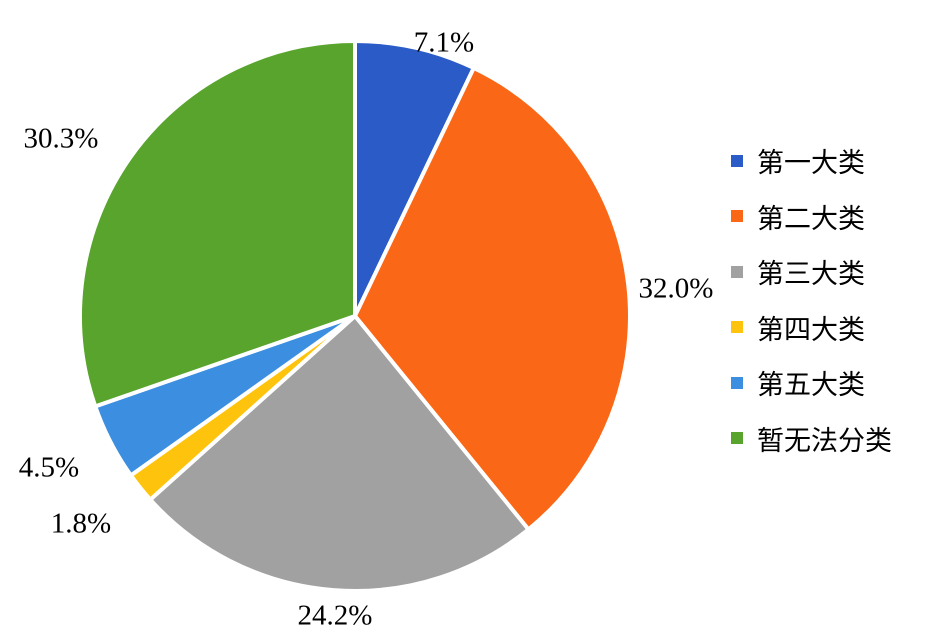 The height and width of the screenshot is (631, 933). Describe the element at coordinates (811, 275) in the screenshot. I see `legend-label: 第三大类` at that location.